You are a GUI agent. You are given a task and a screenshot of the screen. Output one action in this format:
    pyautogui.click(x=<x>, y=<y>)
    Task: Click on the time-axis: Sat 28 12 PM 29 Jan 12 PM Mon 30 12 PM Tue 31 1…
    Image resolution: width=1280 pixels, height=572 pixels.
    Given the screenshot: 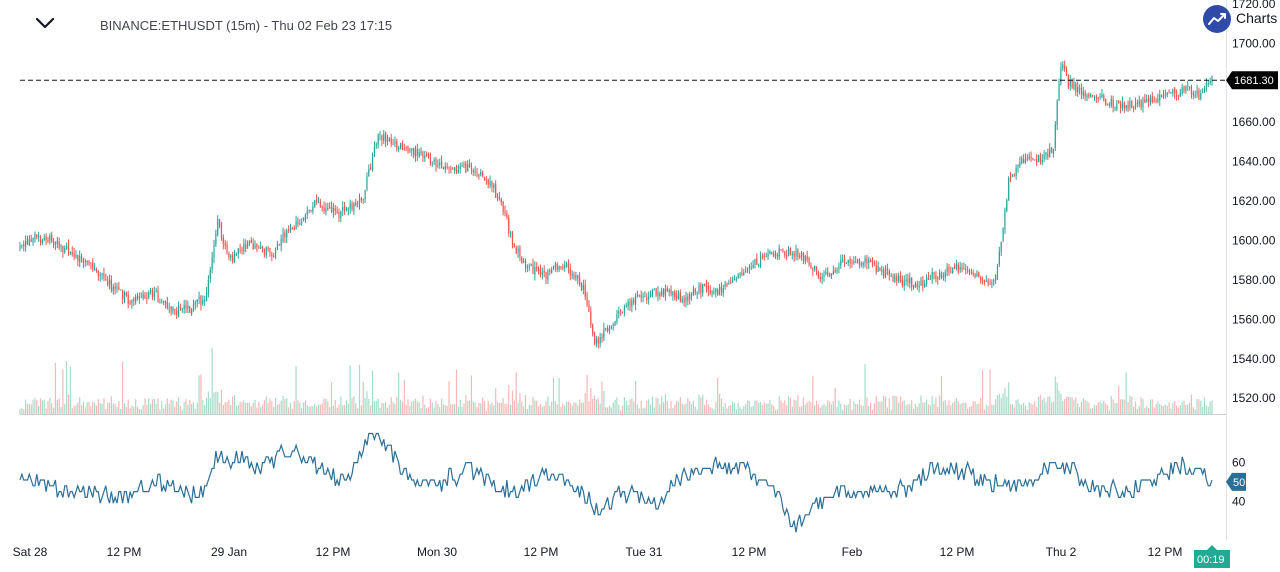 What is the action you would take?
    pyautogui.click(x=598, y=552)
    